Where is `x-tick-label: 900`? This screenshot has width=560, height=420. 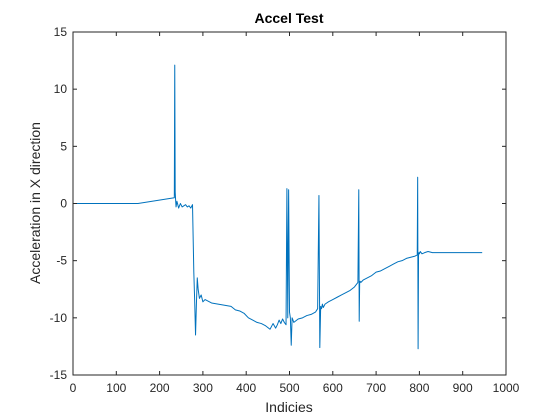 x-tick-label: 900 is located at coordinates (463, 388).